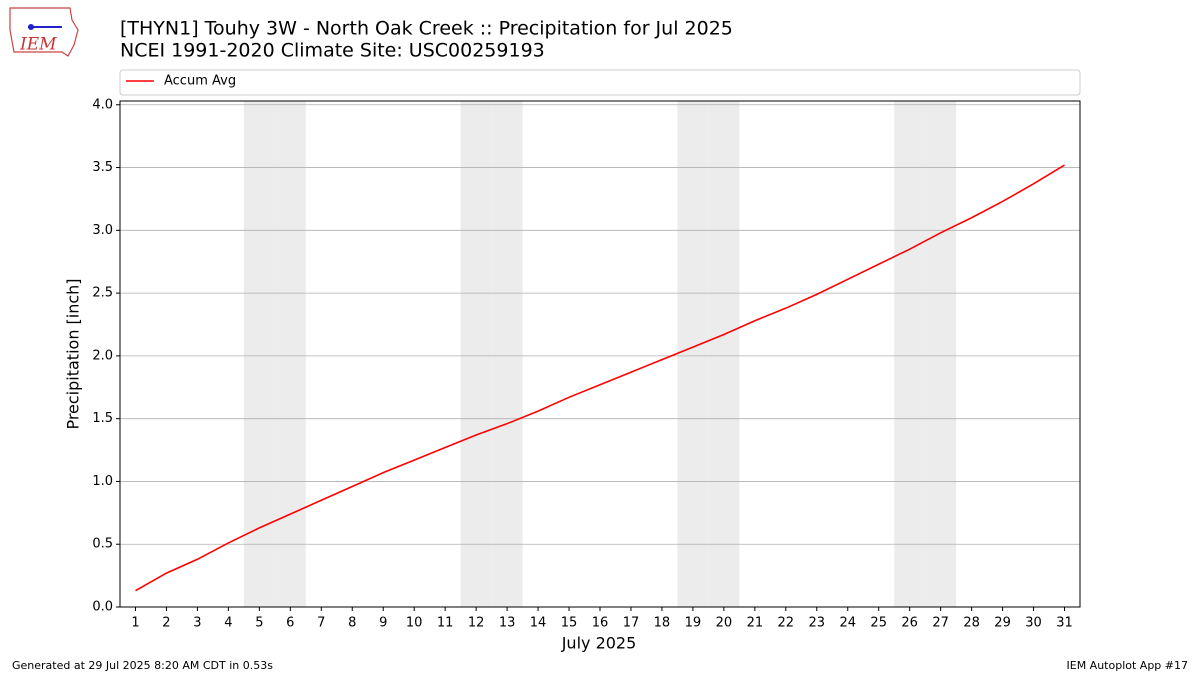  I want to click on x-tick-label: 23, so click(817, 623).